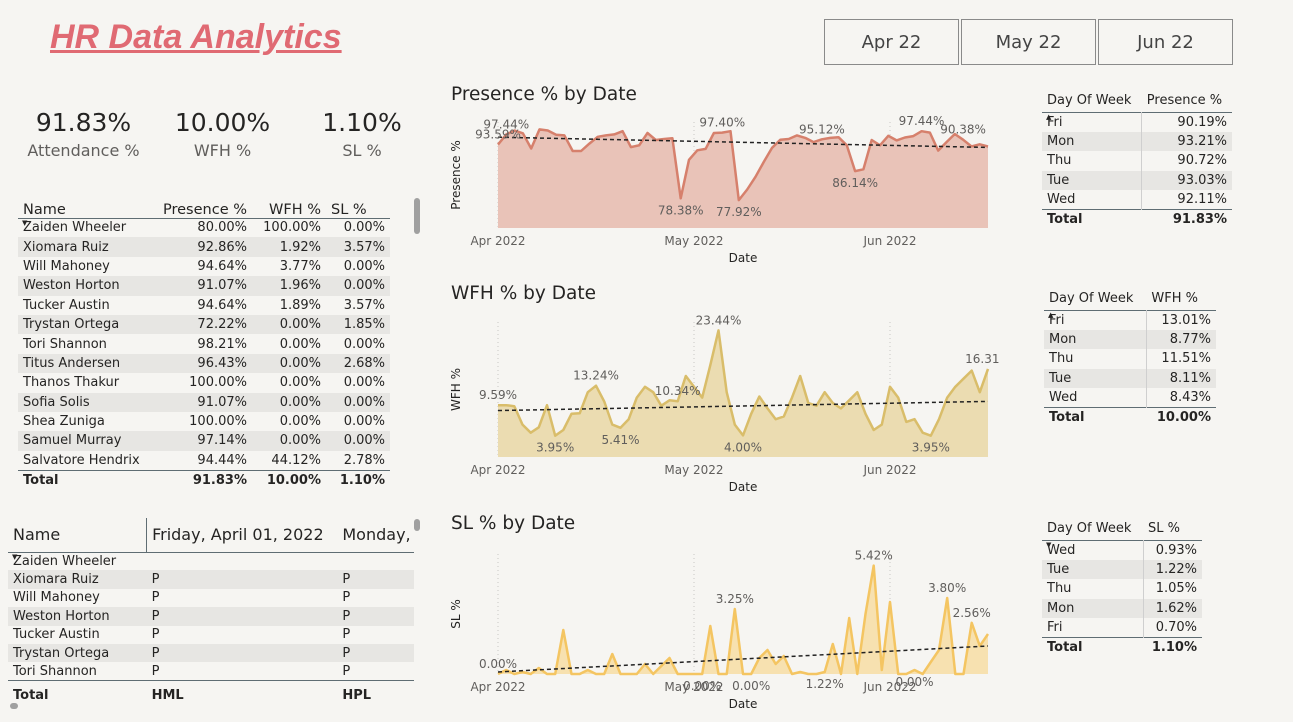  I want to click on table-row: Sofia Solis 91.07% 0.00% 0.00%, so click(204, 402).